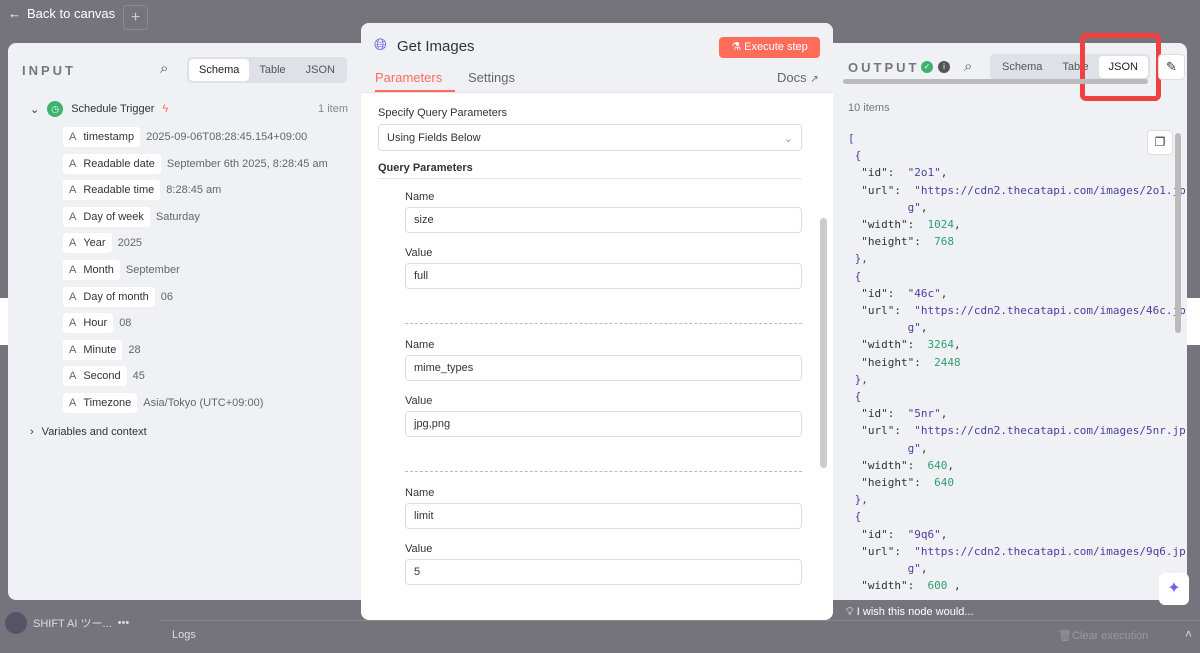 This screenshot has width=1200, height=653. I want to click on param-name-input: limit, so click(603, 516).